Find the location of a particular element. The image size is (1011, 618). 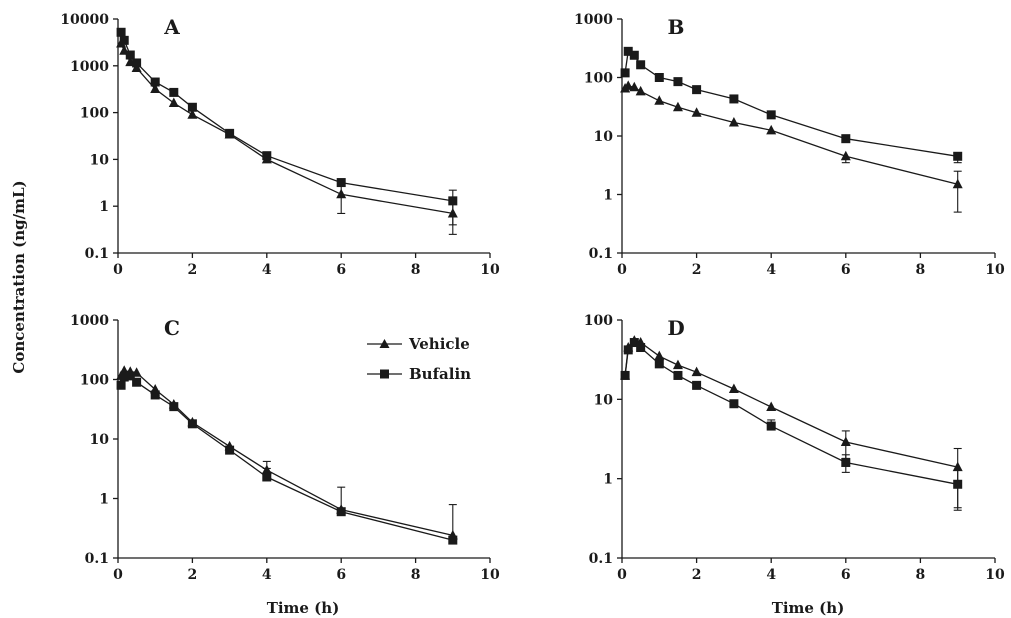

series-line-bufalin is located at coordinates (286, 458).